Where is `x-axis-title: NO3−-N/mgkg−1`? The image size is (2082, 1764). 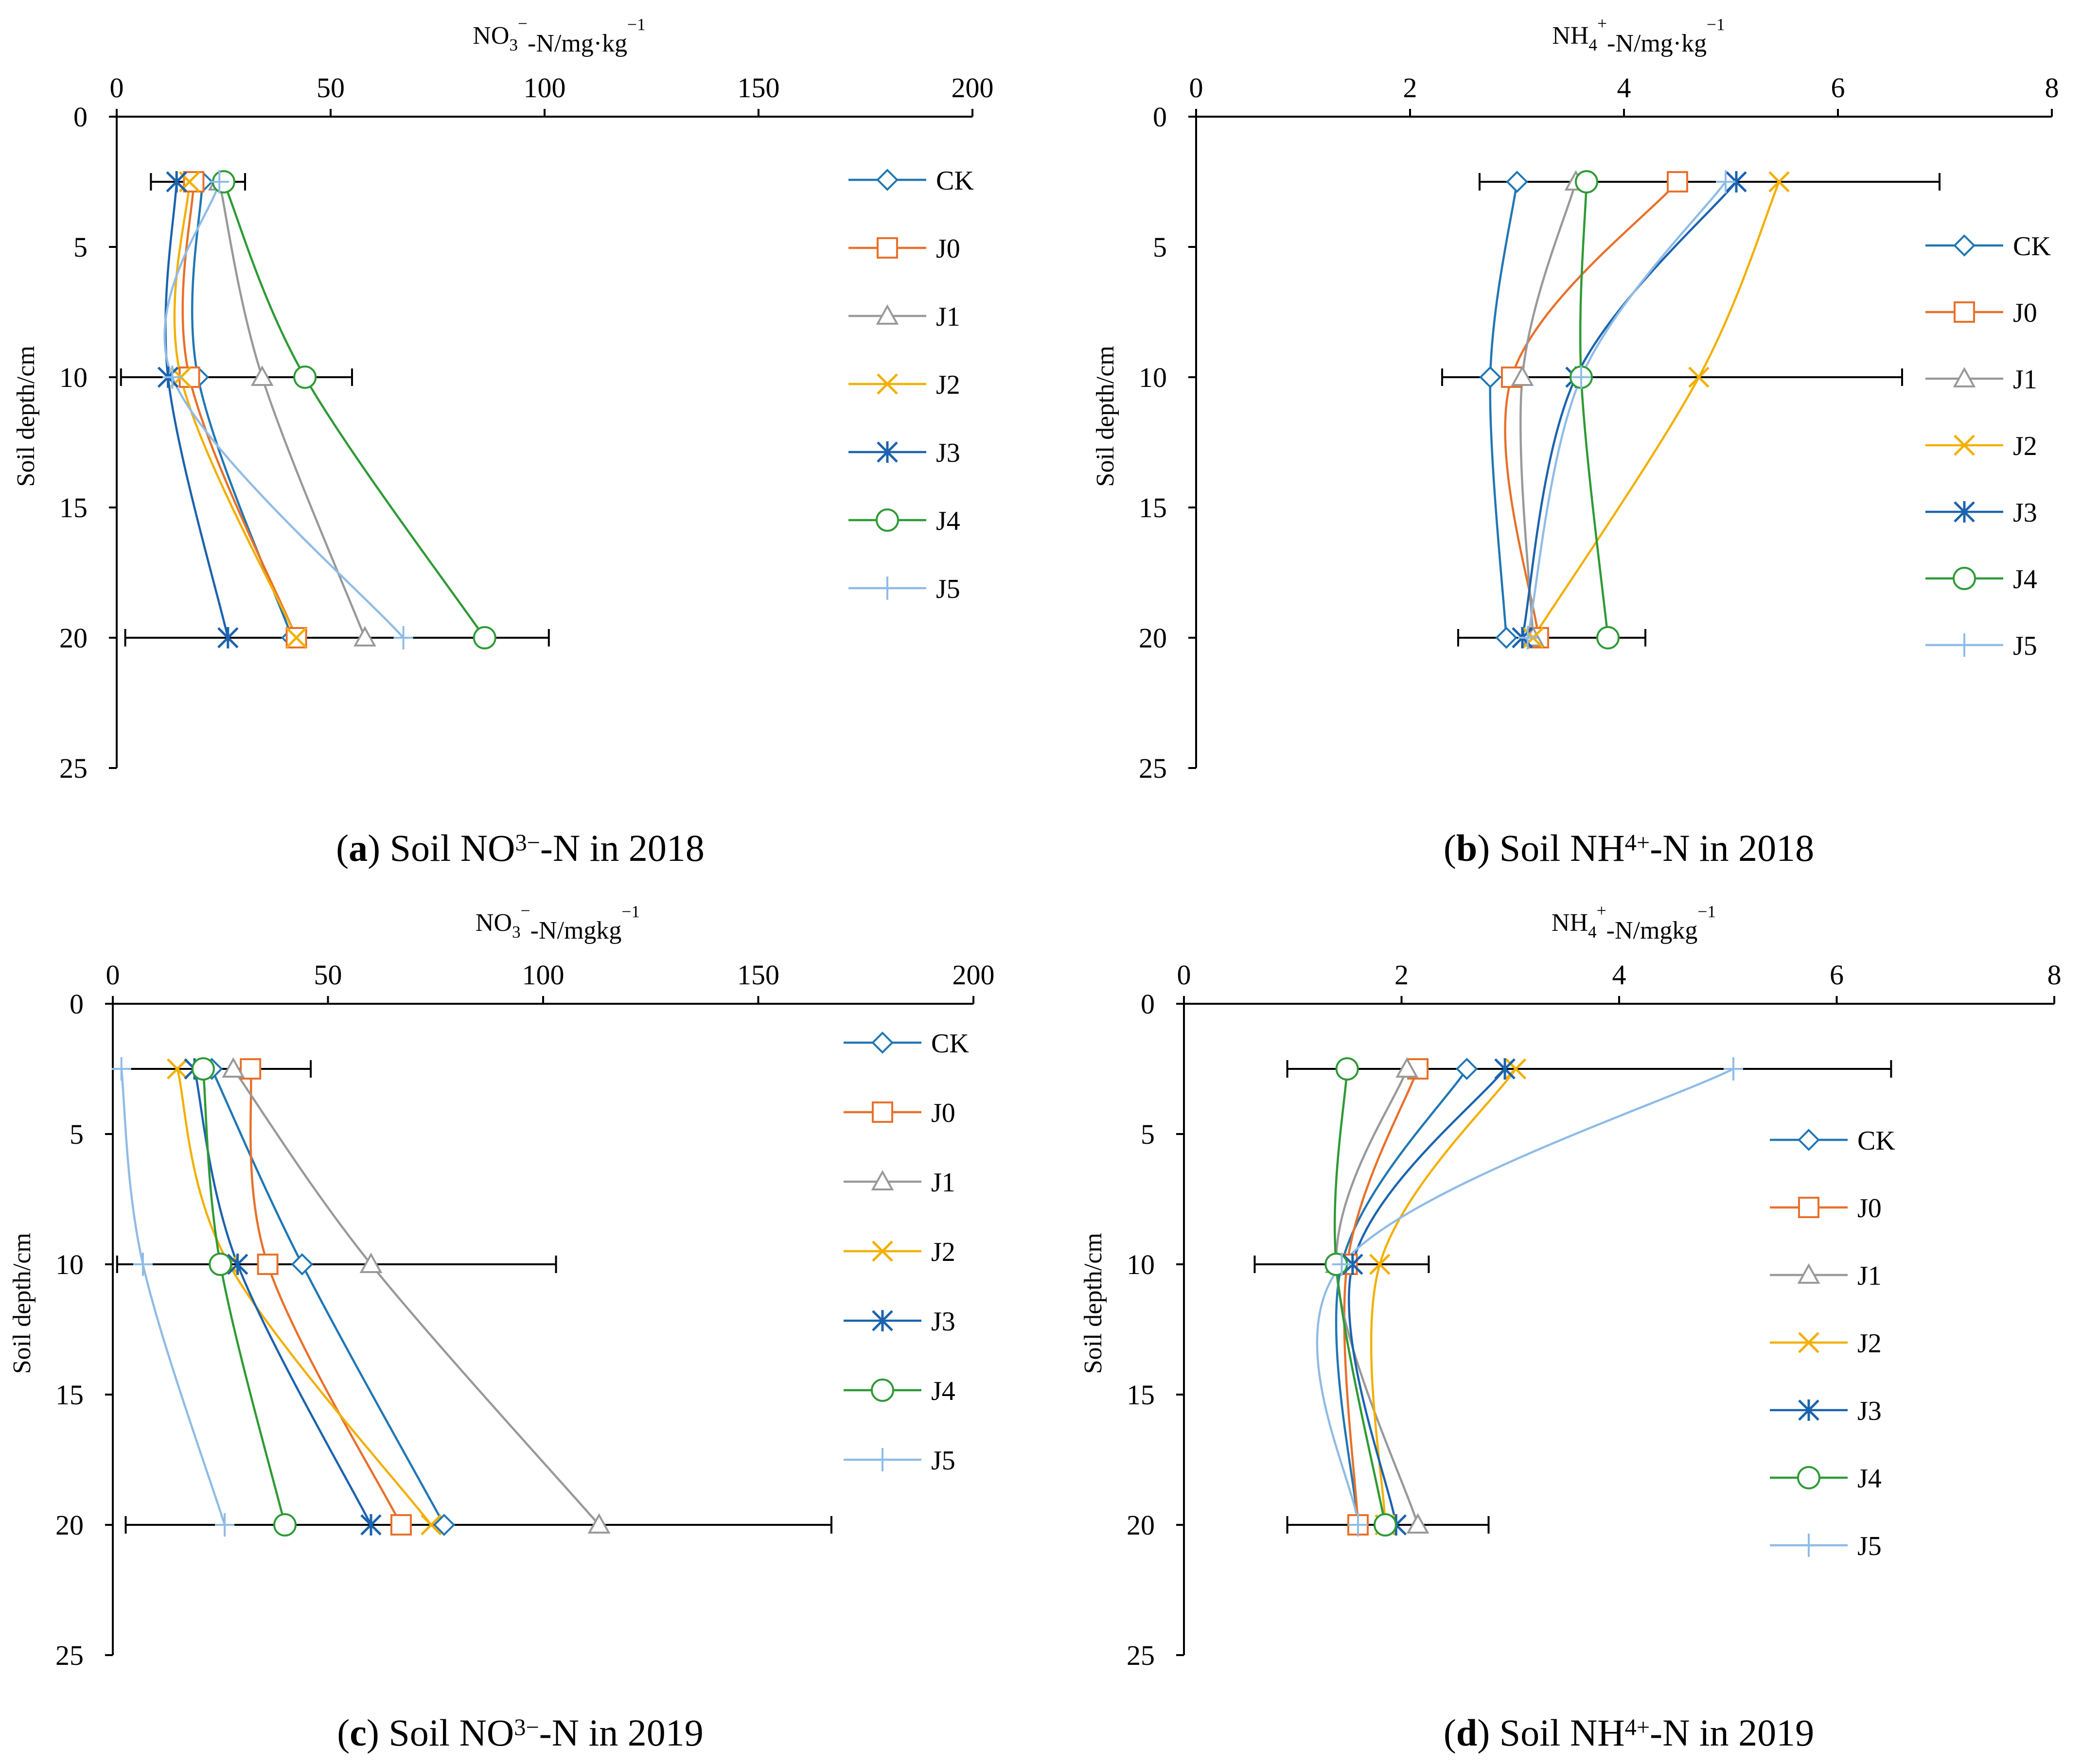 x-axis-title: NO3−-N/mgkg−1 is located at coordinates (558, 922).